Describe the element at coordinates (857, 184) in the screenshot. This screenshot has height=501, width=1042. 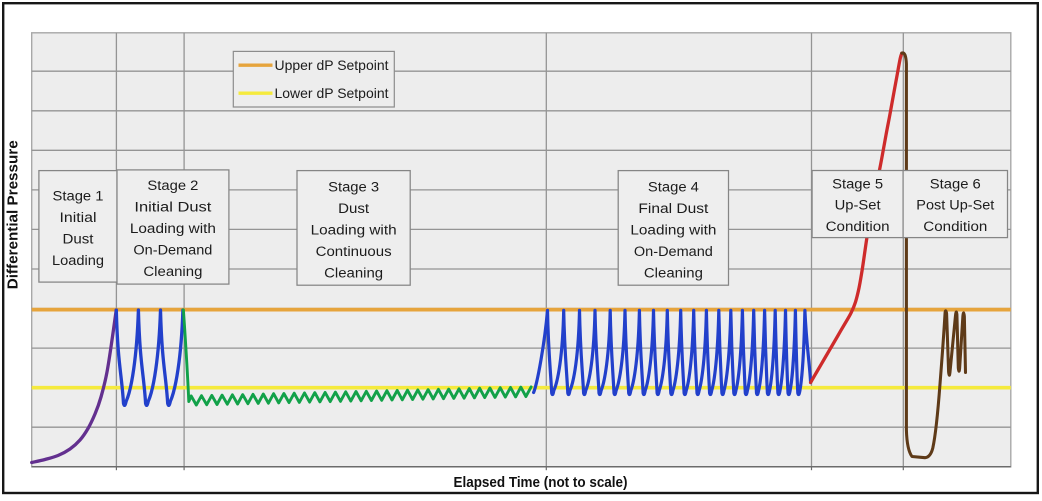
I see `svg-text: Stage 5` at that location.